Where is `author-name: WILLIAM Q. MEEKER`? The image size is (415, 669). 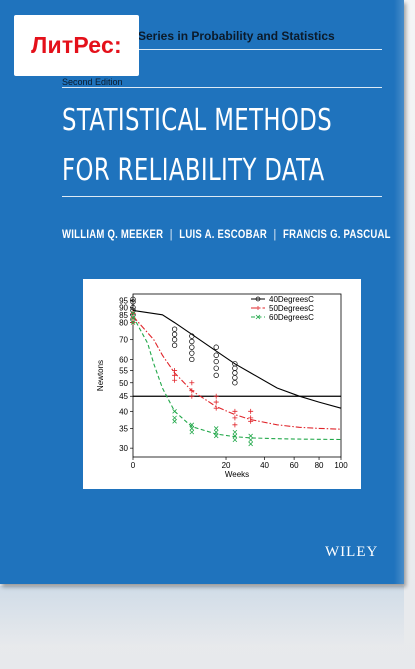 author-name: WILLIAM Q. MEEKER is located at coordinates (113, 235).